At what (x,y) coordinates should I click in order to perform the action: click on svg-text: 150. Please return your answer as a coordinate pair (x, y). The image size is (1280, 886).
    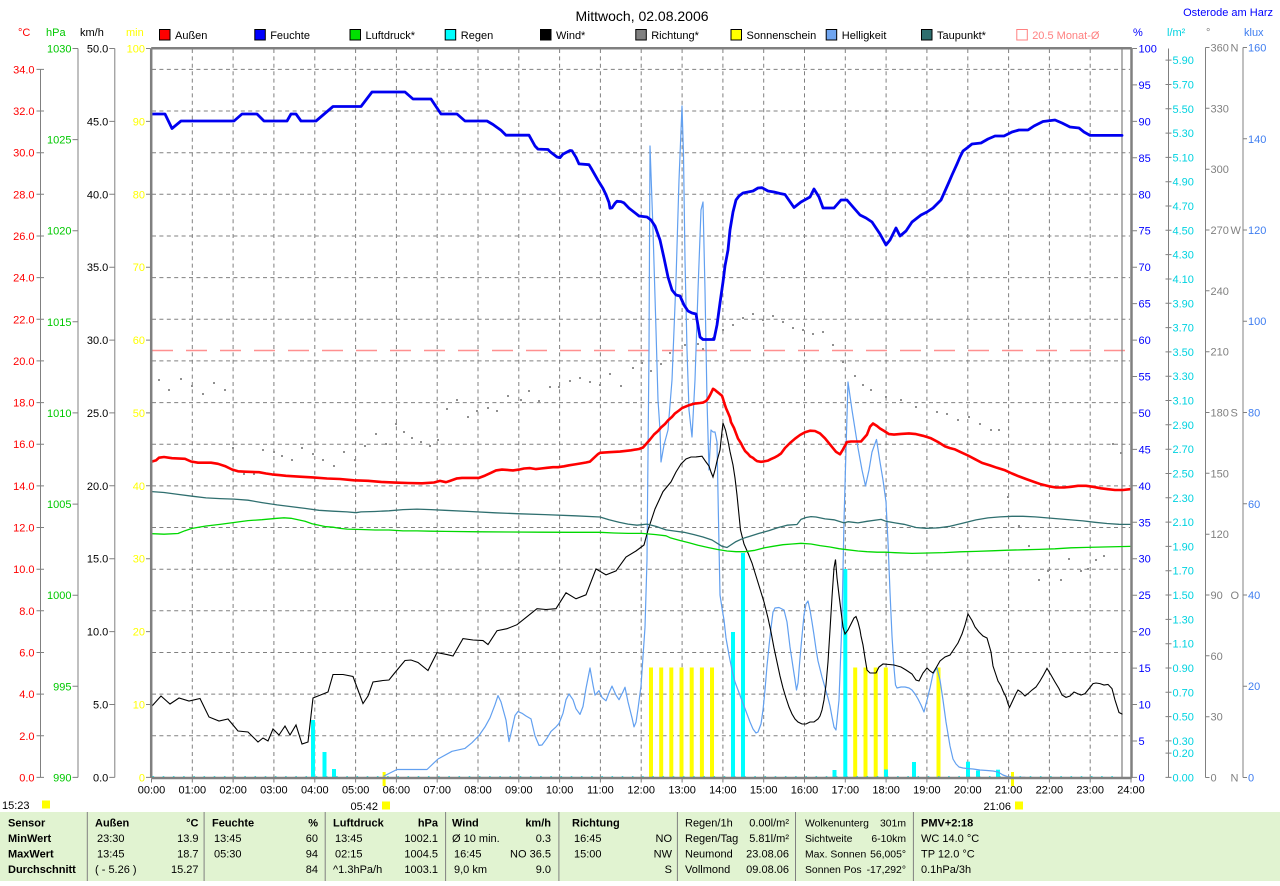
    Looking at the image, I should click on (1220, 474).